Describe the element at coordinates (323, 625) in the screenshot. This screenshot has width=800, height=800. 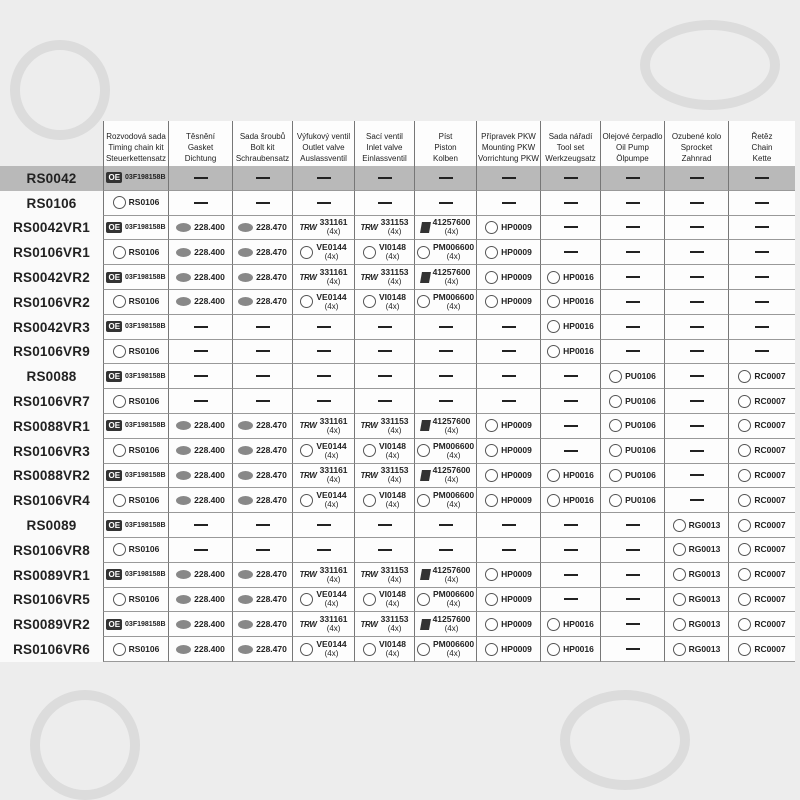
I see `table-cell: TRW 331161 (4x)` at that location.